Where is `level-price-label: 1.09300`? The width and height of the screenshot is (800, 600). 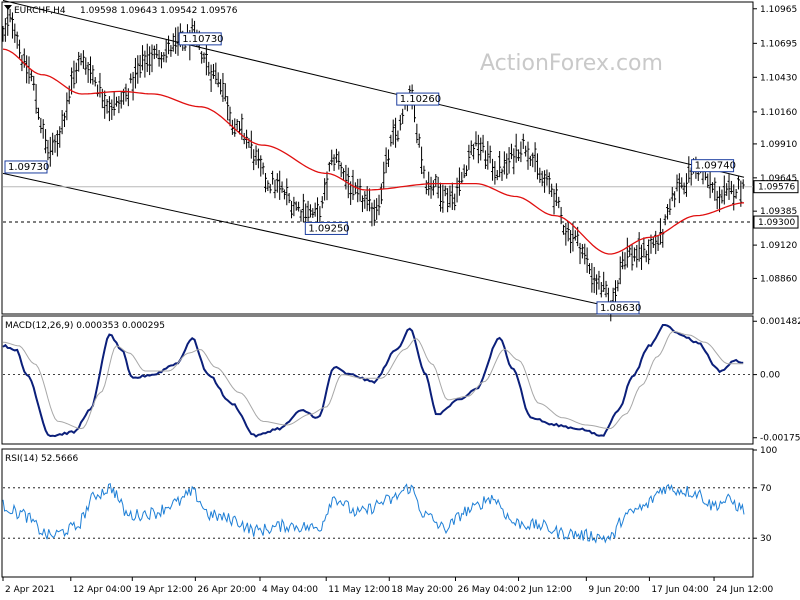
level-price-label: 1.09300 is located at coordinates (776, 223).